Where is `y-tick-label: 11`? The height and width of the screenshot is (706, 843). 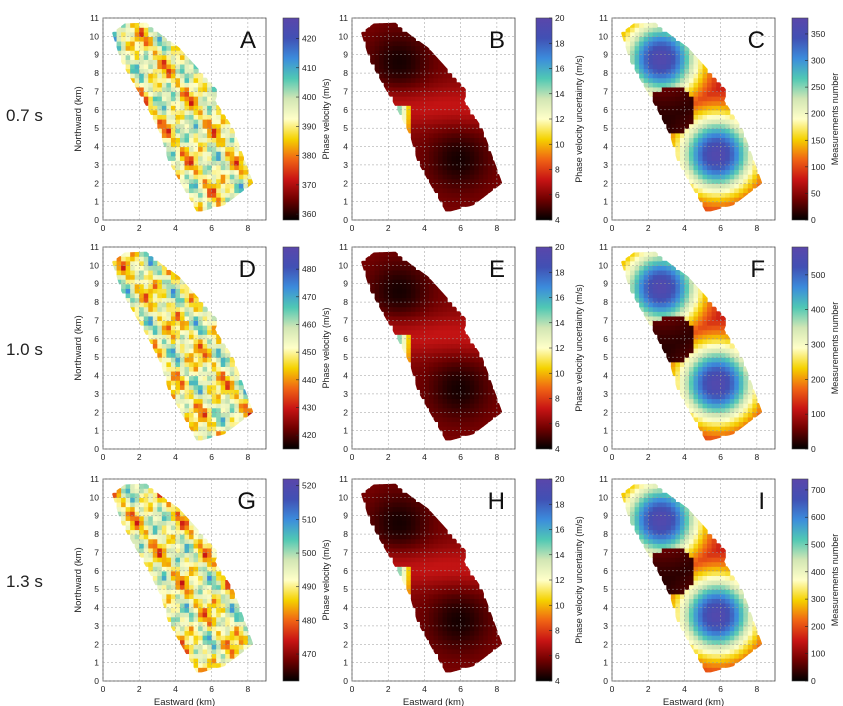 y-tick-label: 11 is located at coordinates (343, 247).